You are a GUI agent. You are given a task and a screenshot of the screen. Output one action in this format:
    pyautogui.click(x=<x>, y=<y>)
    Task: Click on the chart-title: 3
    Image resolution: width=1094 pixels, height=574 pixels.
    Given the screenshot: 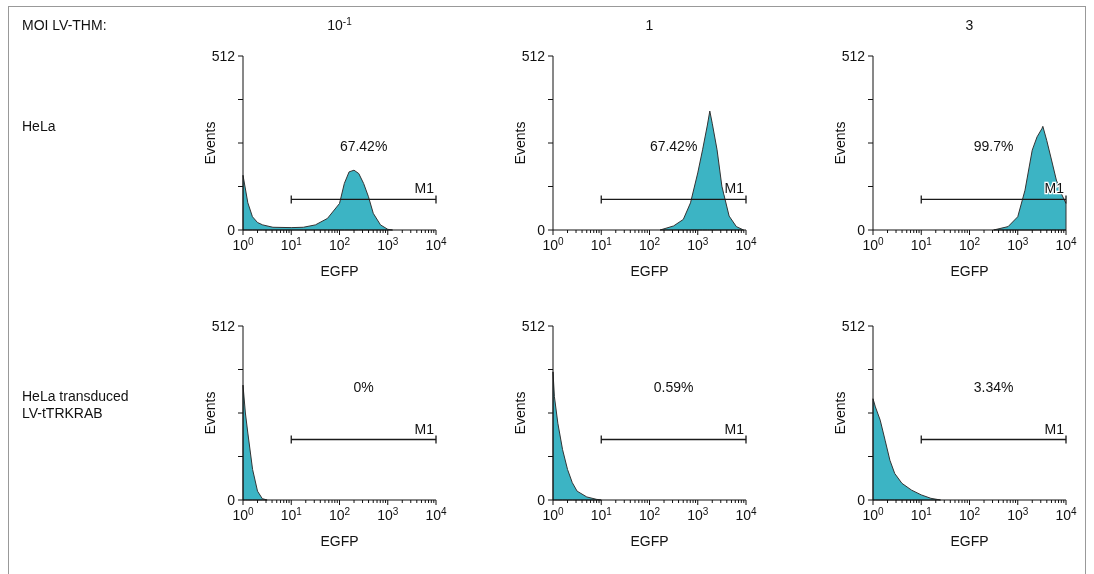 What is the action you would take?
    pyautogui.click(x=969, y=25)
    